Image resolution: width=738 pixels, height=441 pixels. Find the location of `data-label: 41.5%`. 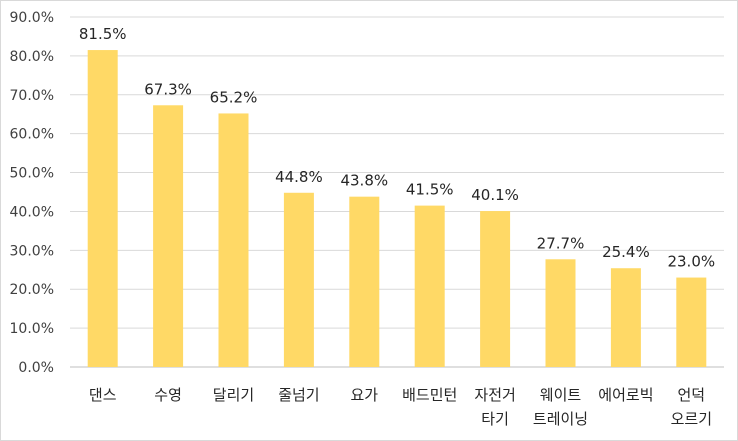

data-label: 41.5% is located at coordinates (430, 190).